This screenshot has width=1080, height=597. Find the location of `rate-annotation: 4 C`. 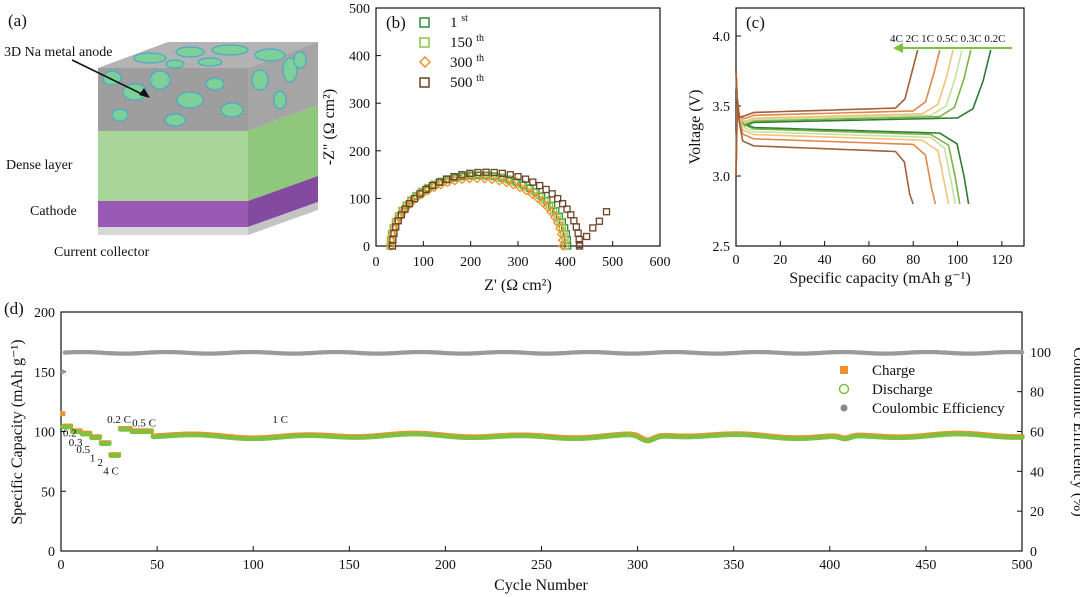

rate-annotation: 4 C is located at coordinates (111, 472).